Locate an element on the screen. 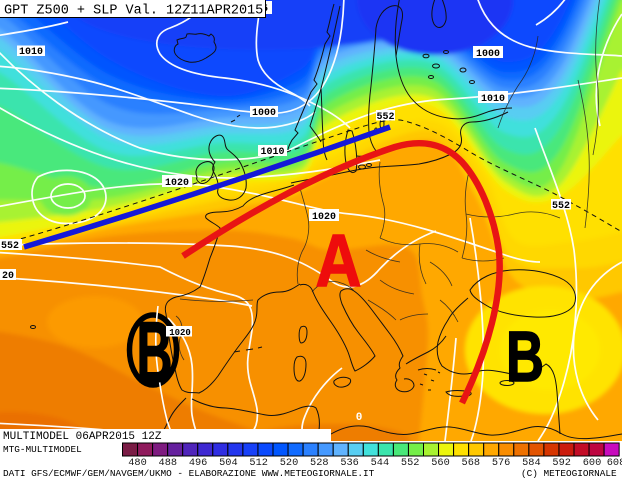 This screenshot has width=622, height=480. svg-text: 496 is located at coordinates (198, 463).